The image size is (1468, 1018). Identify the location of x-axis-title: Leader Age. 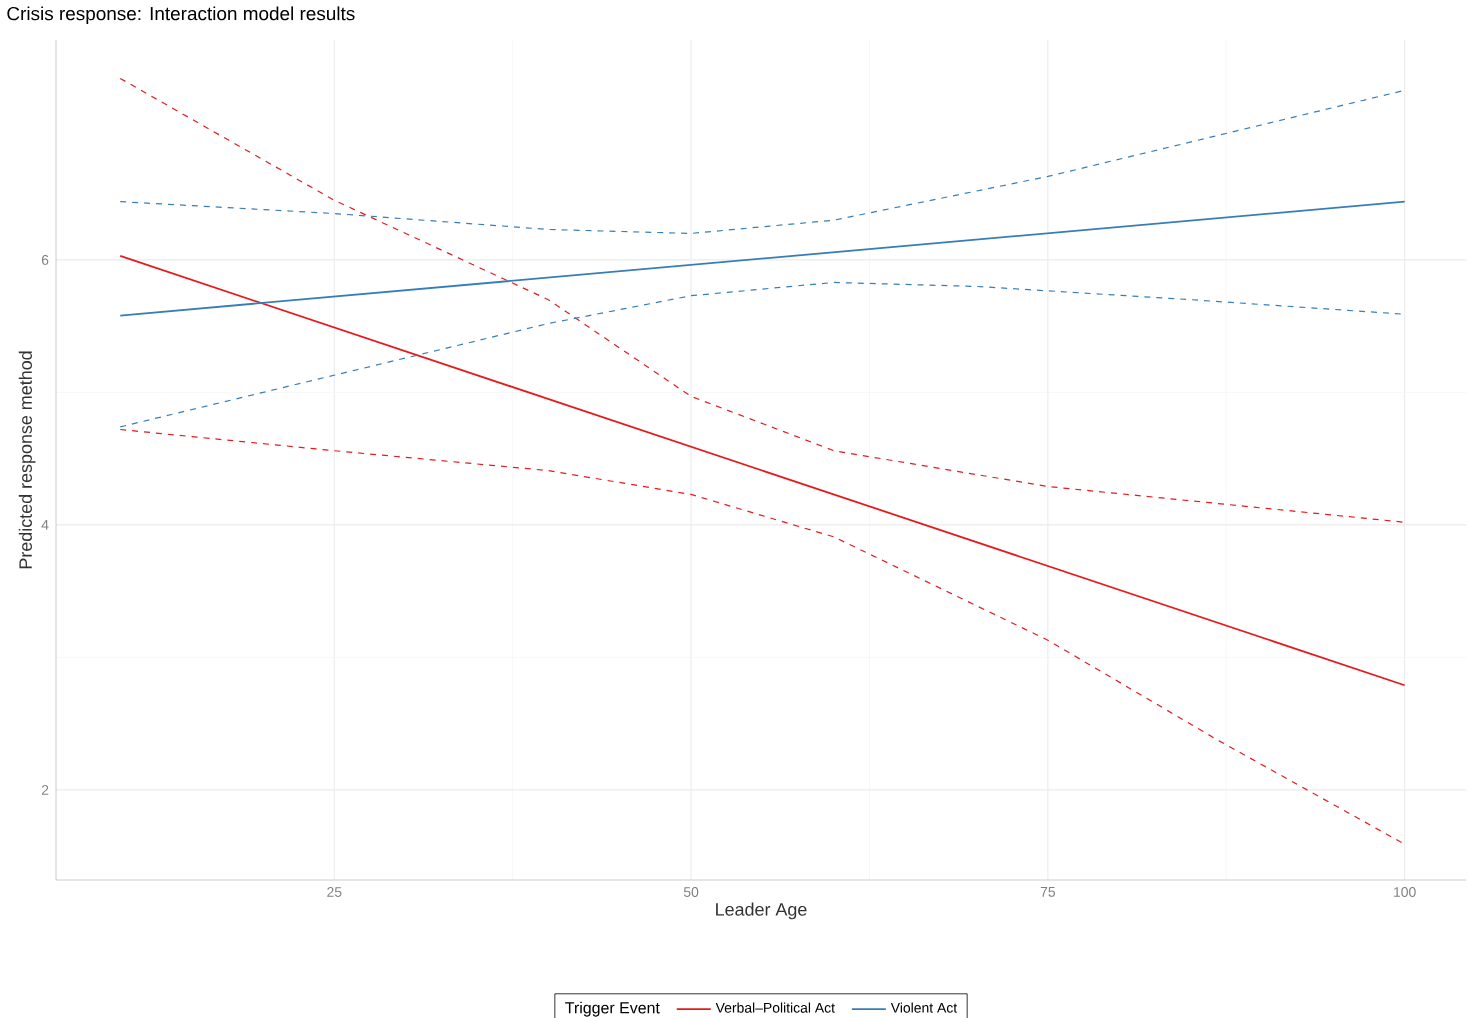
(761, 911).